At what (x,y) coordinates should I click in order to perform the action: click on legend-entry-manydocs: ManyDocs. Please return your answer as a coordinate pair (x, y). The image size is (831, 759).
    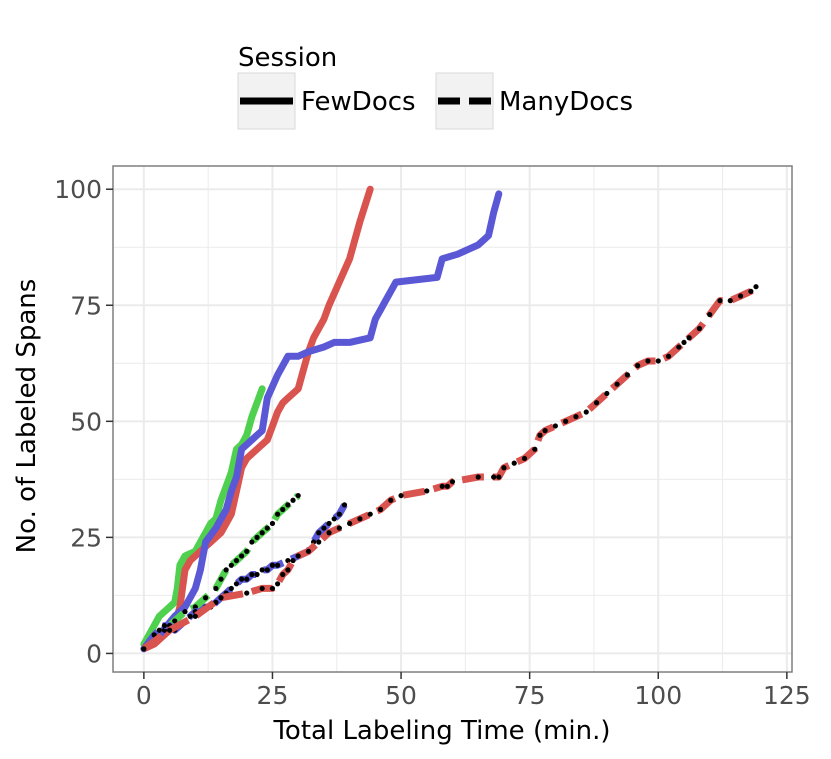
    Looking at the image, I should click on (534, 101).